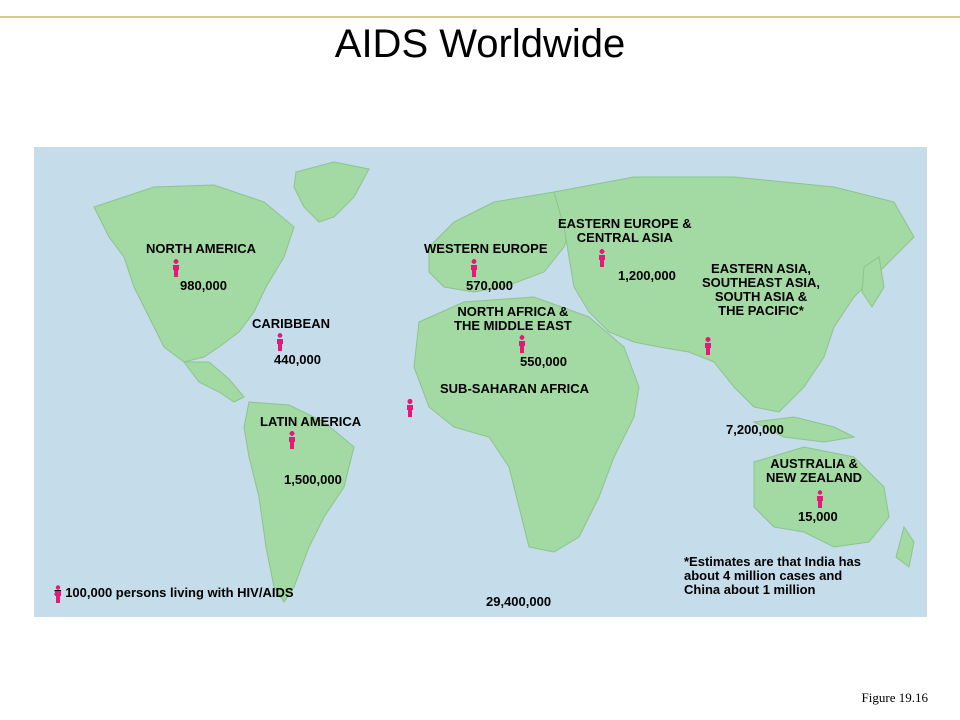 This screenshot has height=720, width=960. What do you see at coordinates (291, 323) in the screenshot?
I see `region-label-caribbean: CARIBBEAN` at bounding box center [291, 323].